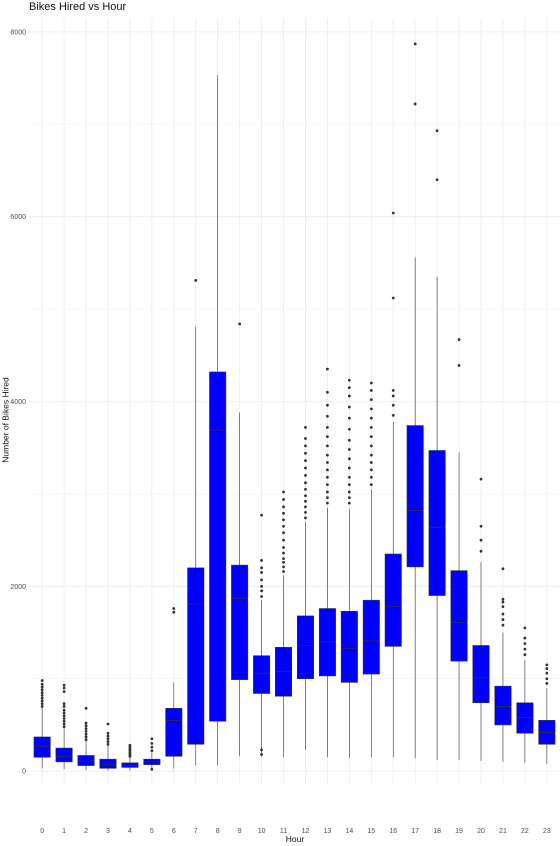 This screenshot has width=560, height=846. What do you see at coordinates (328, 831) in the screenshot?
I see `x-tick-label: 13` at bounding box center [328, 831].